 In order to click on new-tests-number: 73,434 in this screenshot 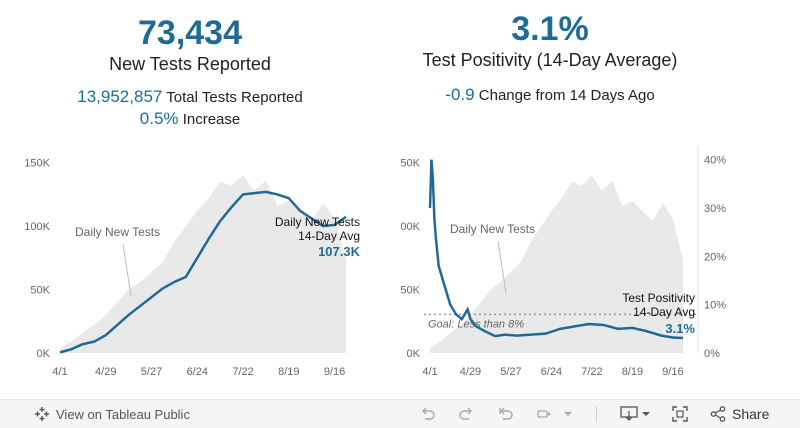, I will do `click(190, 33)`.